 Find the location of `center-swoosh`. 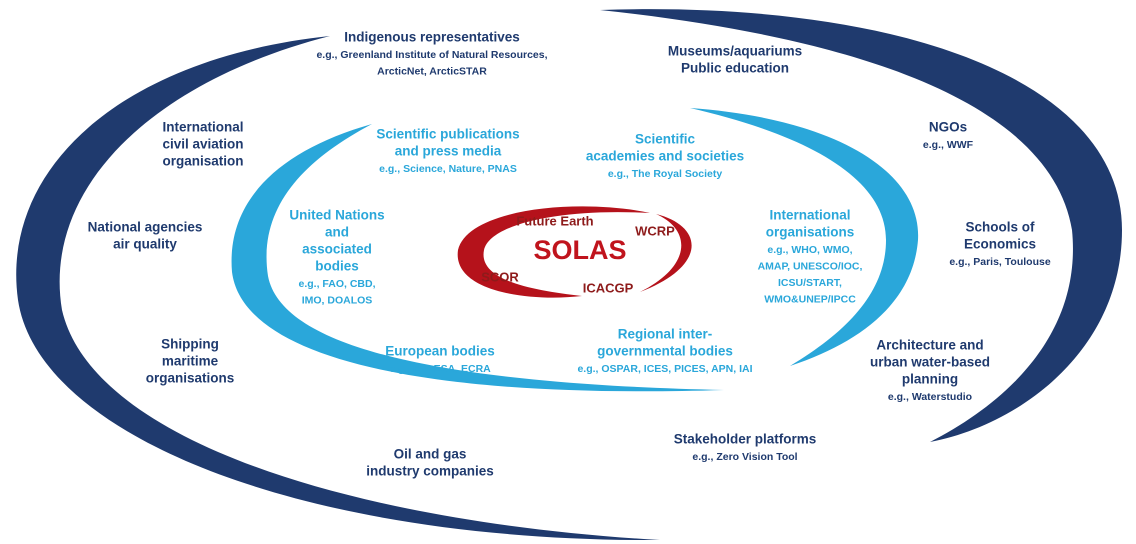

center-swoosh is located at coordinates (553, 252).